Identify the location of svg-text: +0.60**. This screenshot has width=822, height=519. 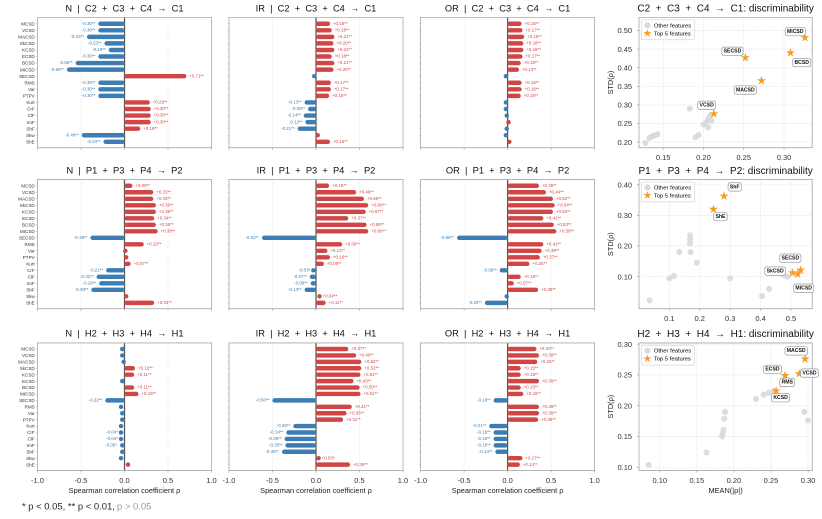
(378, 230).